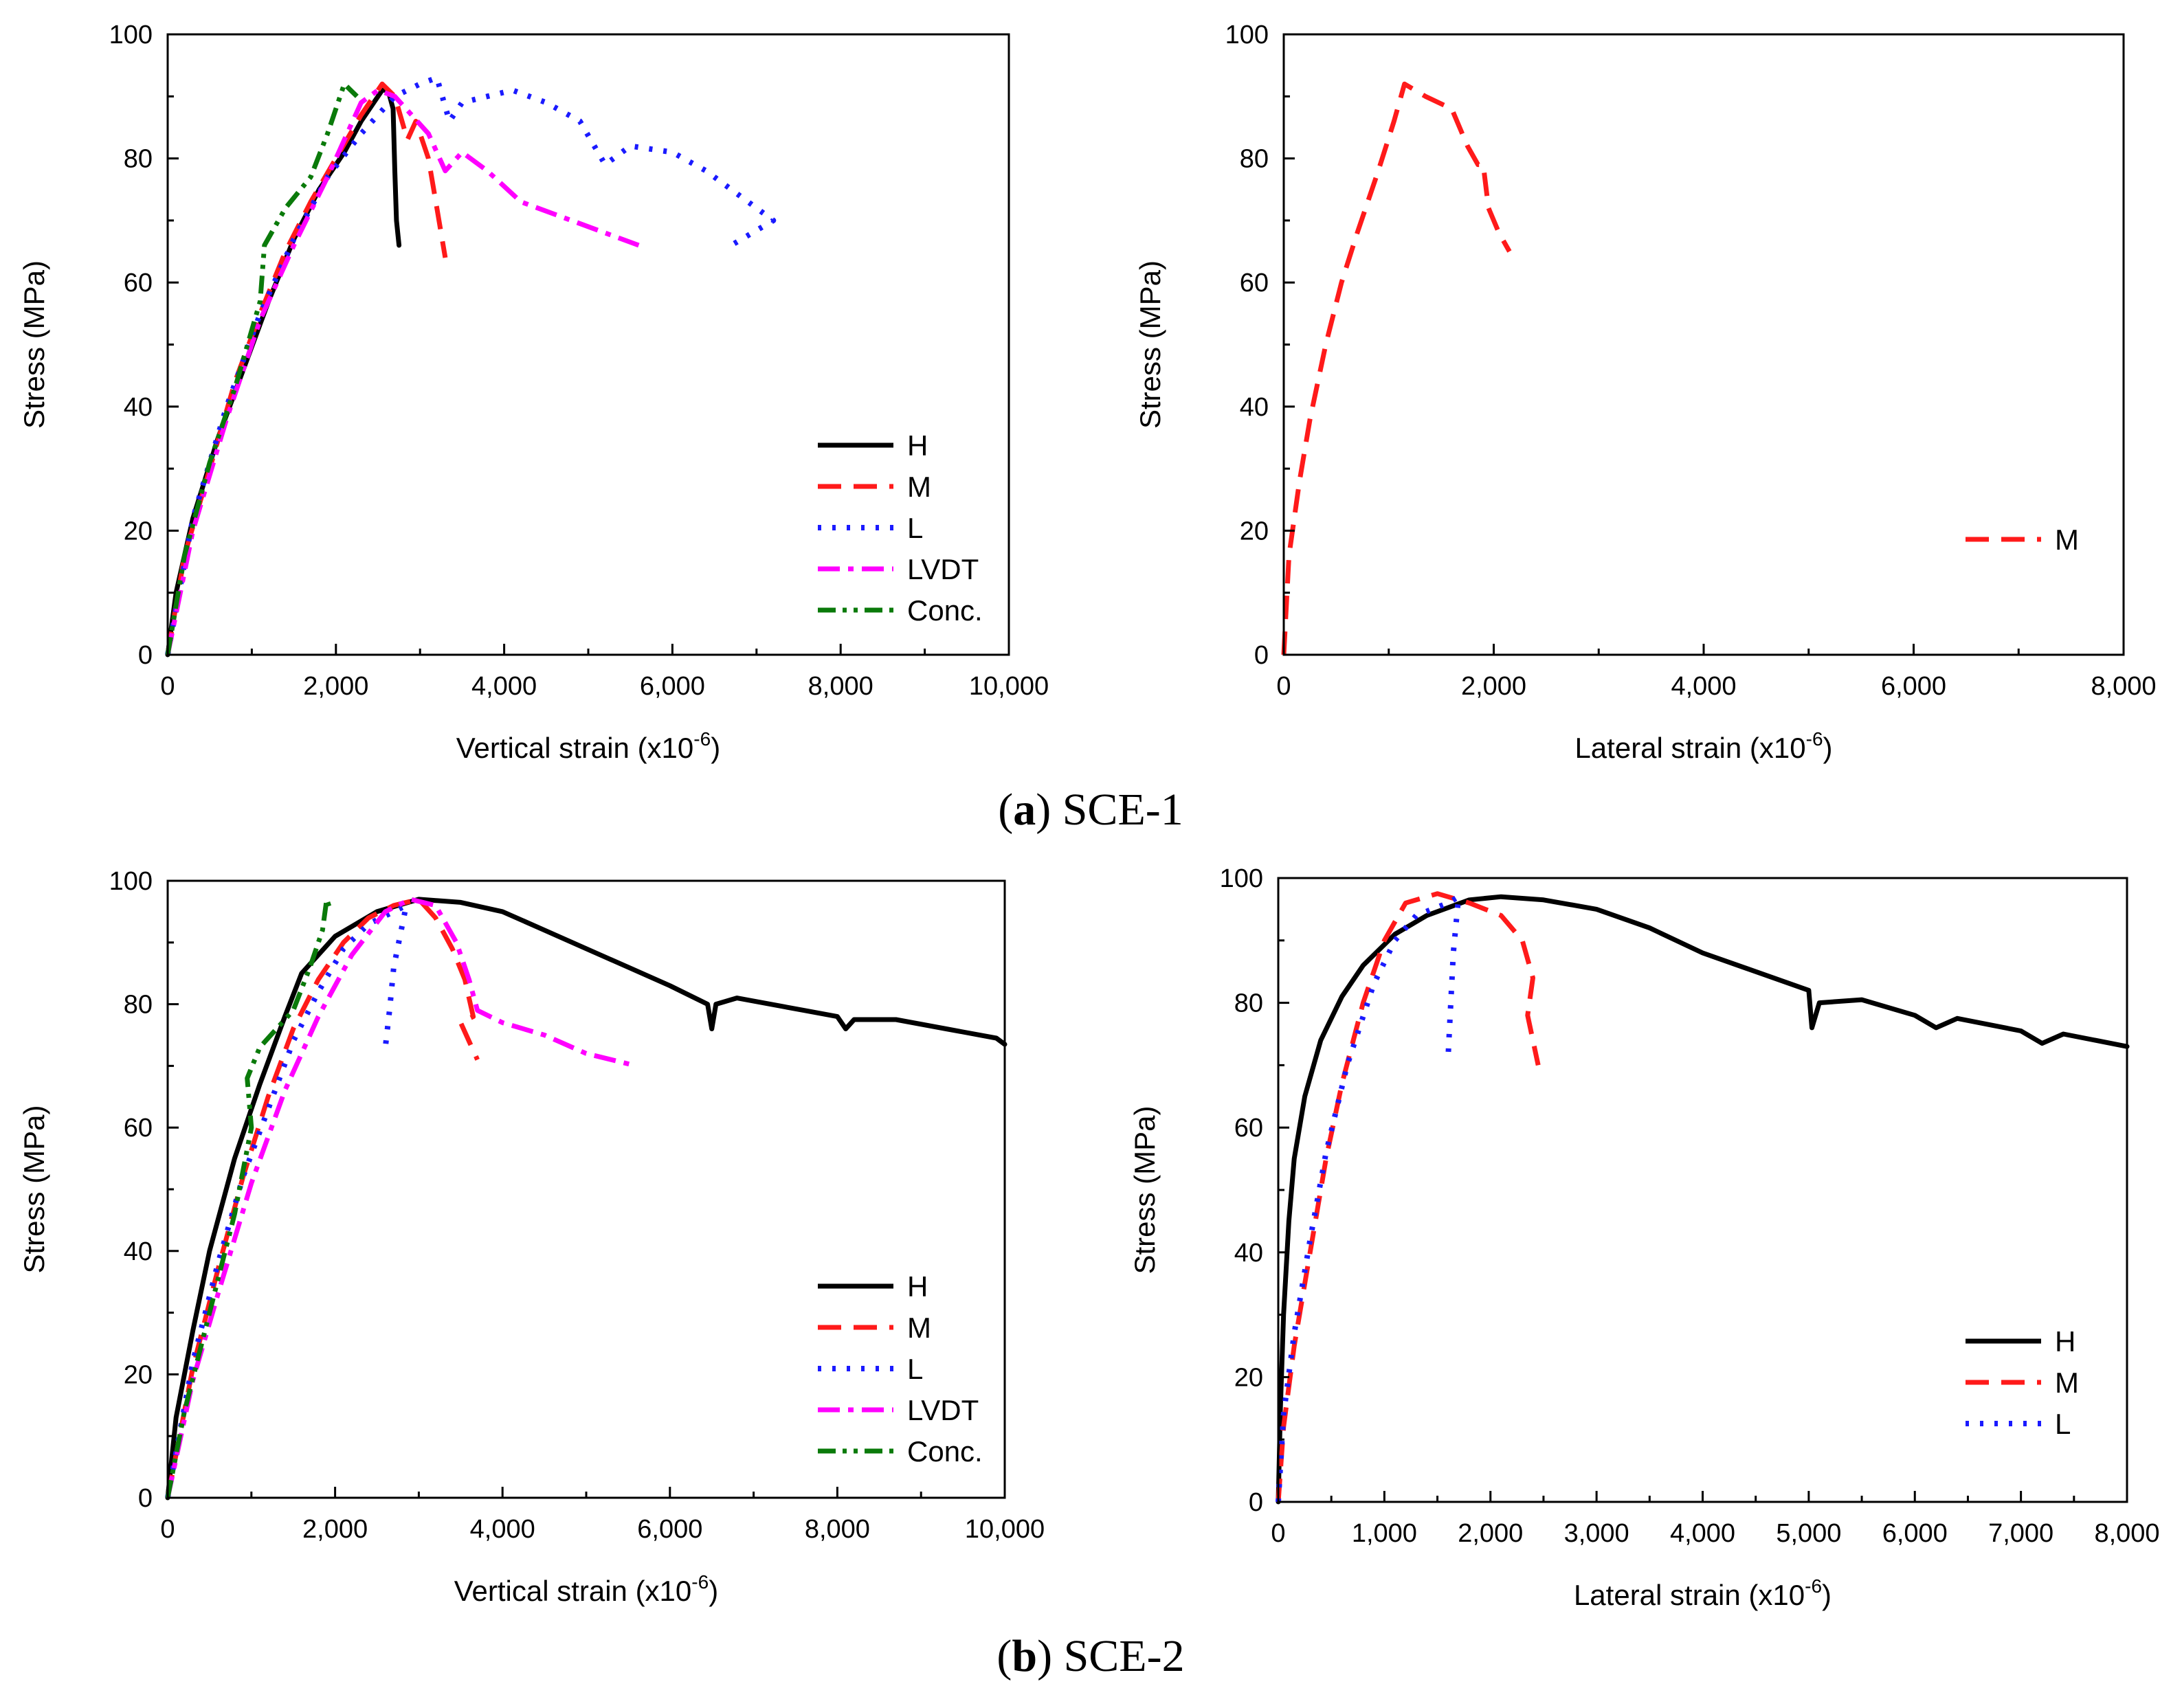 The width and height of the screenshot is (2182, 1708). What do you see at coordinates (1596, 1533) in the screenshot?
I see `x-tick-label: 3,000` at bounding box center [1596, 1533].